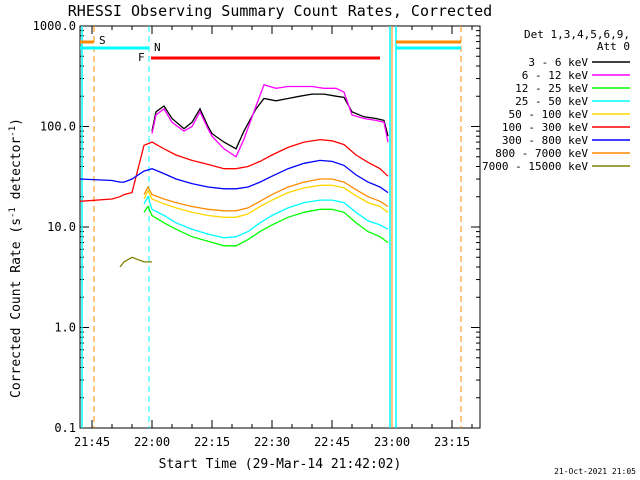 The width and height of the screenshot is (640, 480). What do you see at coordinates (545, 140) in the screenshot?
I see `legend-label-7: 300 - 800 keV` at bounding box center [545, 140].